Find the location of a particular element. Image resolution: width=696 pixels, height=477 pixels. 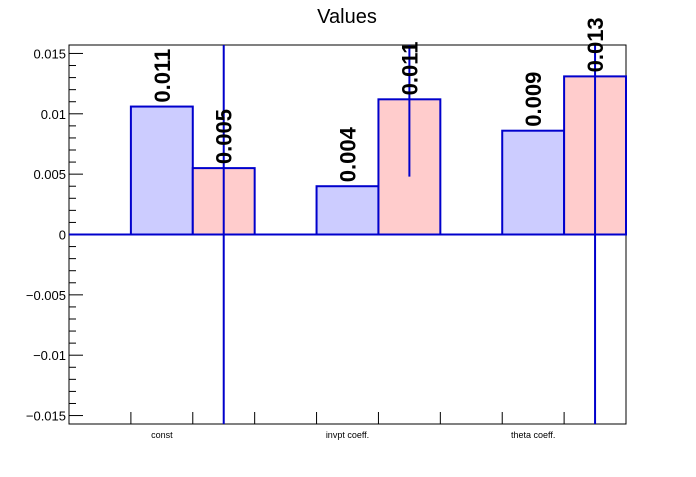

category-label: const is located at coordinates (162, 435).